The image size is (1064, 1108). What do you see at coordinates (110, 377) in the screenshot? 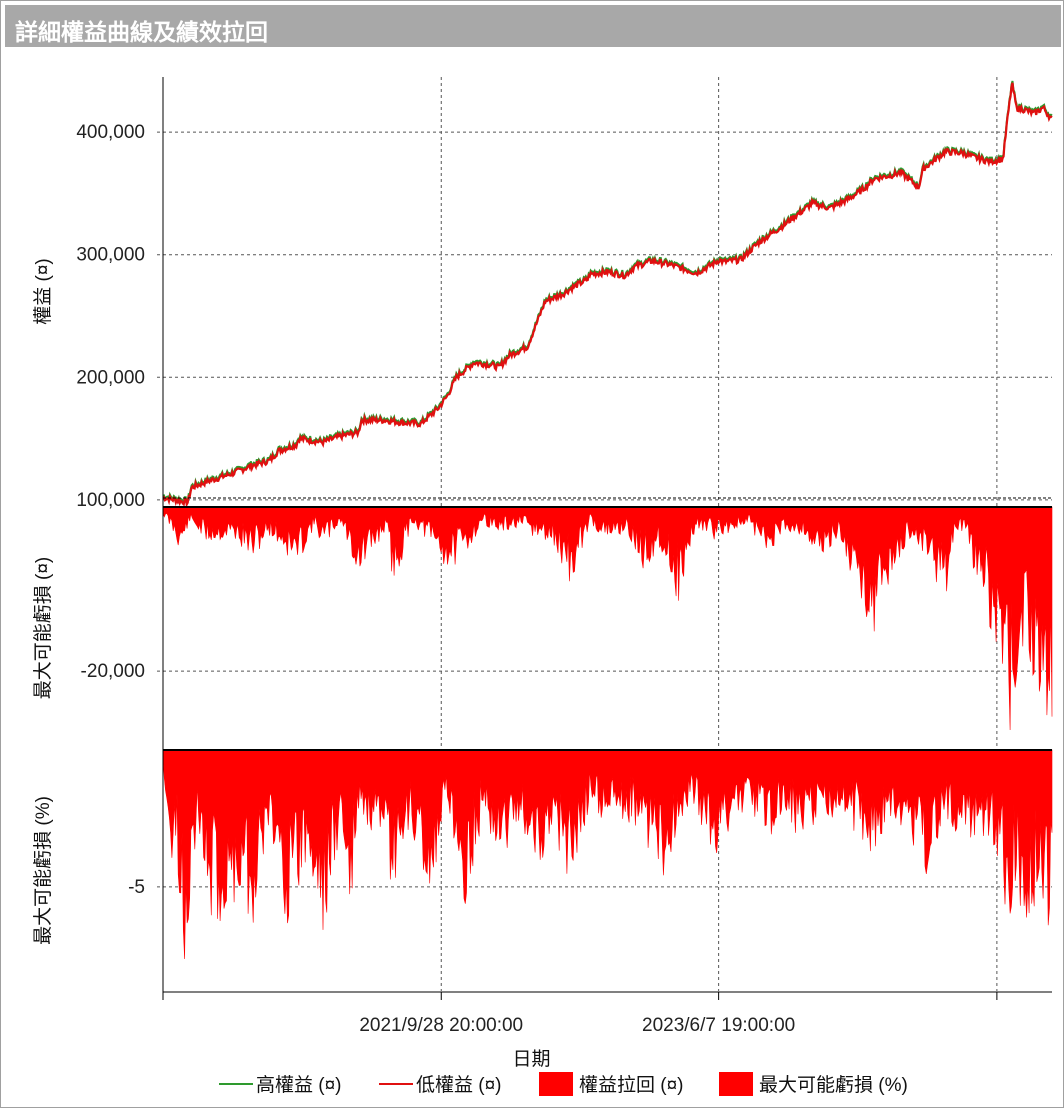
I see `y-tick-label: 200,000` at bounding box center [110, 377].